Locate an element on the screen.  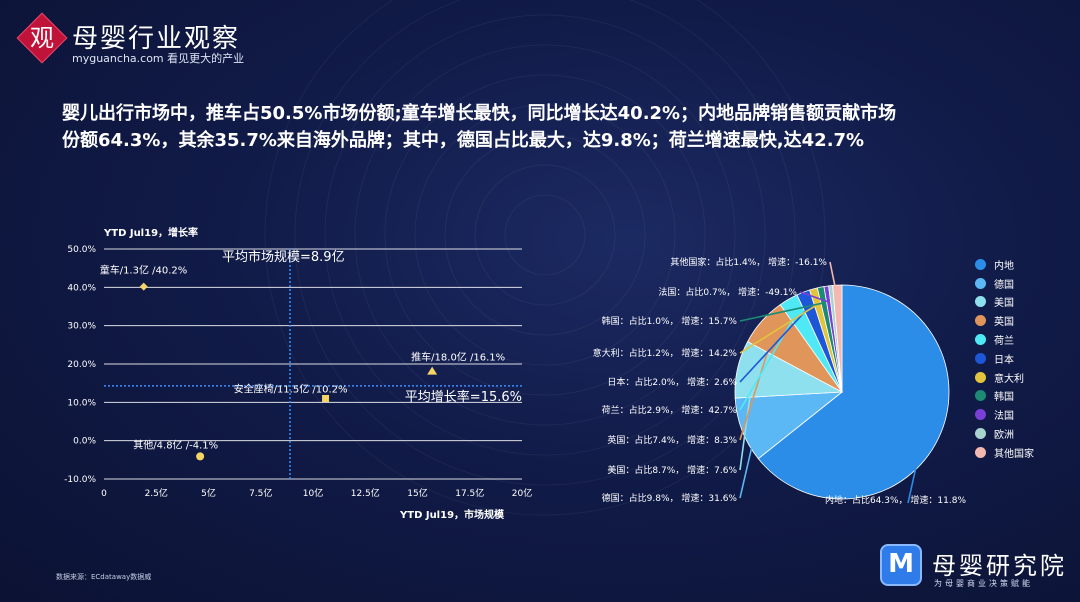
legend-label: 美国 is located at coordinates (1004, 304).